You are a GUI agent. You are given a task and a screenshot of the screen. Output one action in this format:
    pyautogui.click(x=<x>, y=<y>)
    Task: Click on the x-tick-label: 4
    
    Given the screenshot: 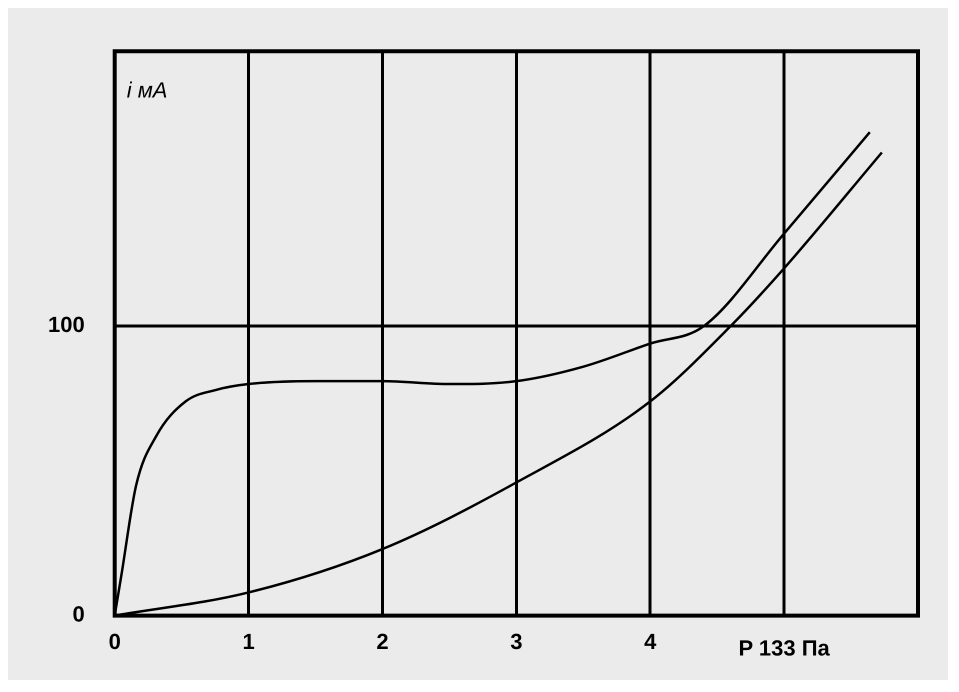 What is the action you would take?
    pyautogui.click(x=651, y=641)
    